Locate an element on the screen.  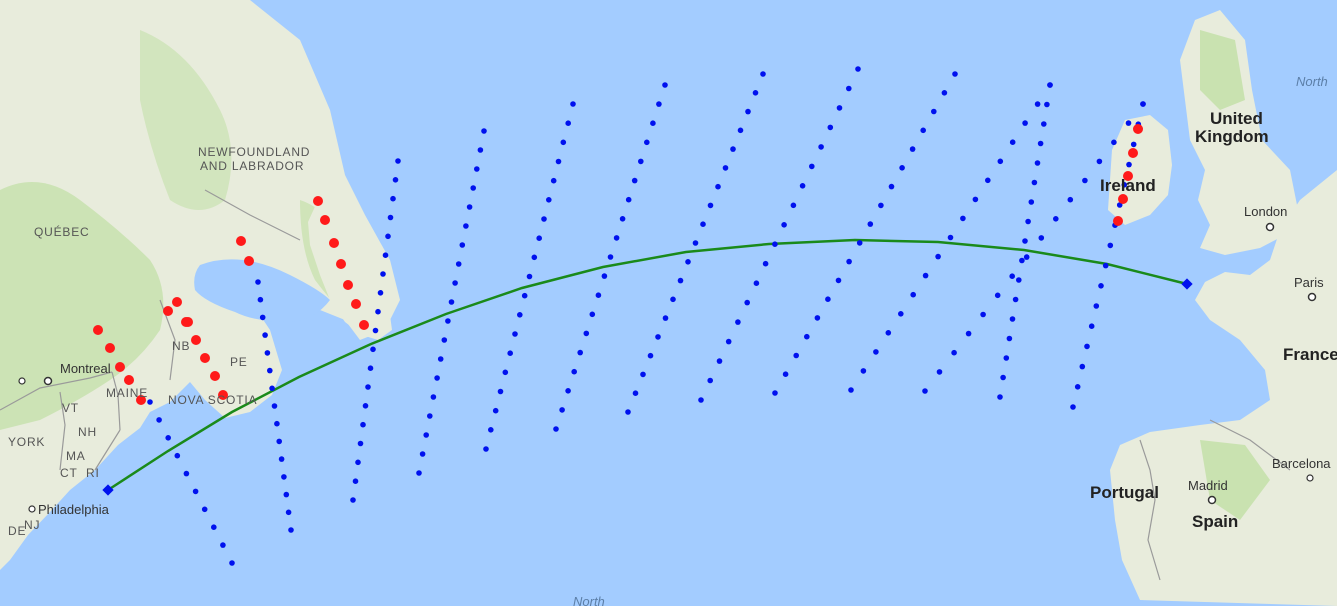
newfoundland-label: NEWFOUNDLAND is located at coordinates (254, 152).